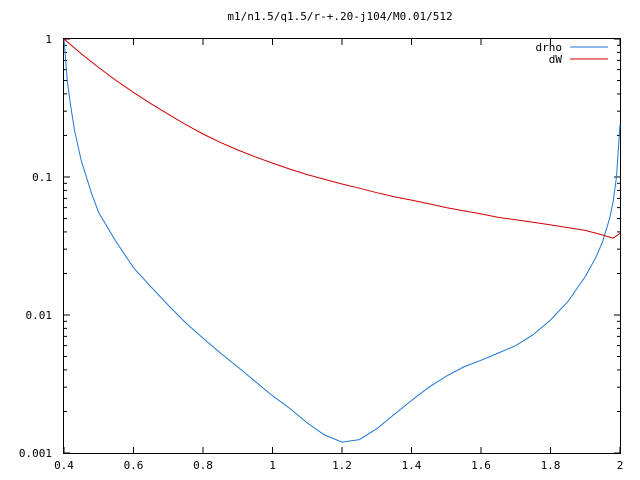 The height and width of the screenshot is (480, 640). Describe the element at coordinates (42, 177) in the screenshot. I see `y-tick-label: 0.1` at that location.